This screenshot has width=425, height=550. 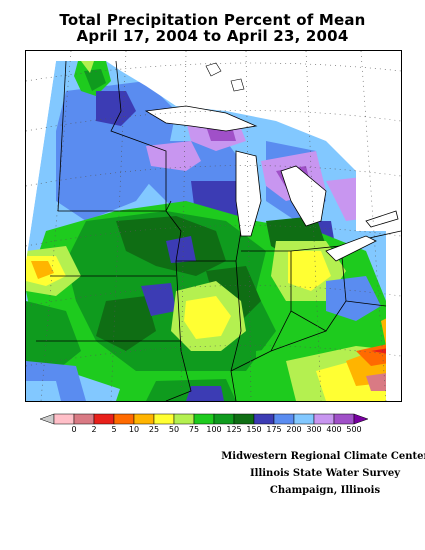 What do you see at coordinates (212, 20) in the screenshot?
I see `map-title: Total Precipitation Percent of Mean` at bounding box center [212, 20].